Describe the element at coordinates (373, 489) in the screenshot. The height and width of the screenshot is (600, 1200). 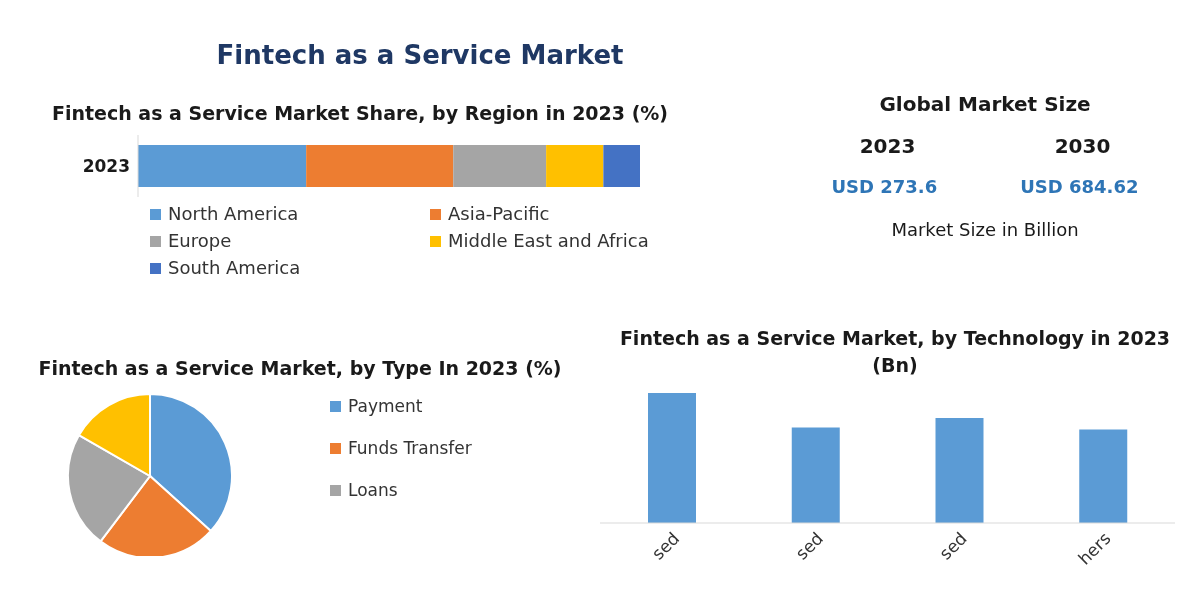
I see `legend-label: Loans` at that location.